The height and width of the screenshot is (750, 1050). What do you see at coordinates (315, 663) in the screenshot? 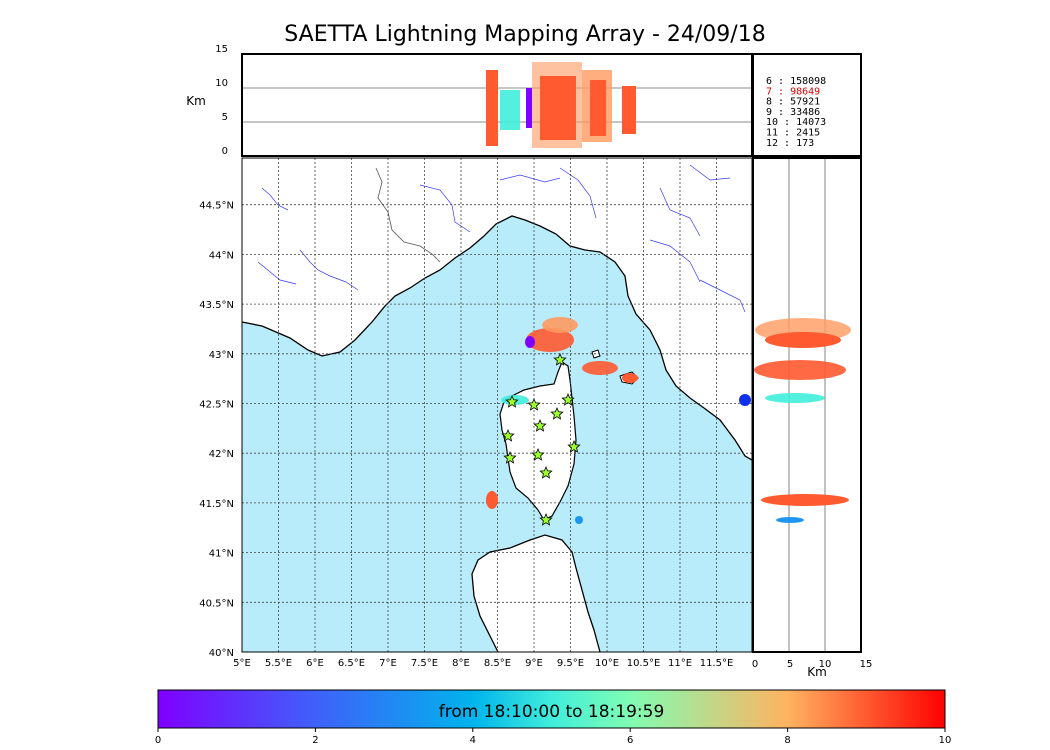
I see `lon-tick-label: 6°E` at bounding box center [315, 663].